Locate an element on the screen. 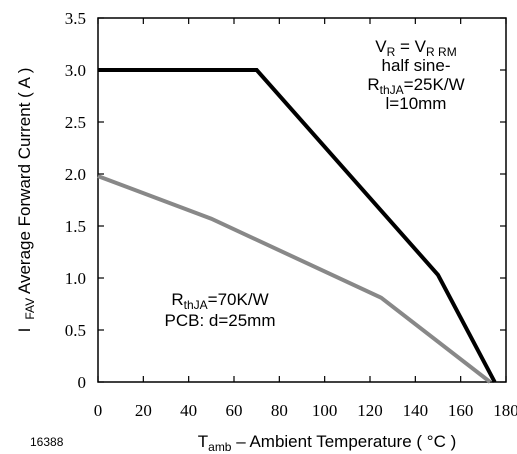  x-tick-label: 20 is located at coordinates (143, 410).